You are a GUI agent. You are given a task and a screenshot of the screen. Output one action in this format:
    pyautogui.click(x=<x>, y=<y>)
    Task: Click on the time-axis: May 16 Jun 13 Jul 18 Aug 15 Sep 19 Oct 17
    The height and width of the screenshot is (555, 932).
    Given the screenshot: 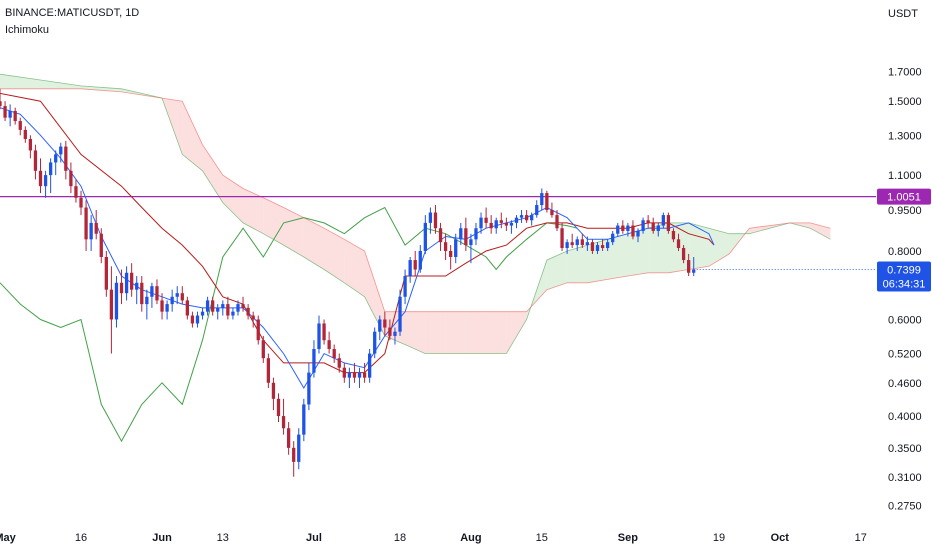 What is the action you would take?
    pyautogui.click(x=433, y=538)
    